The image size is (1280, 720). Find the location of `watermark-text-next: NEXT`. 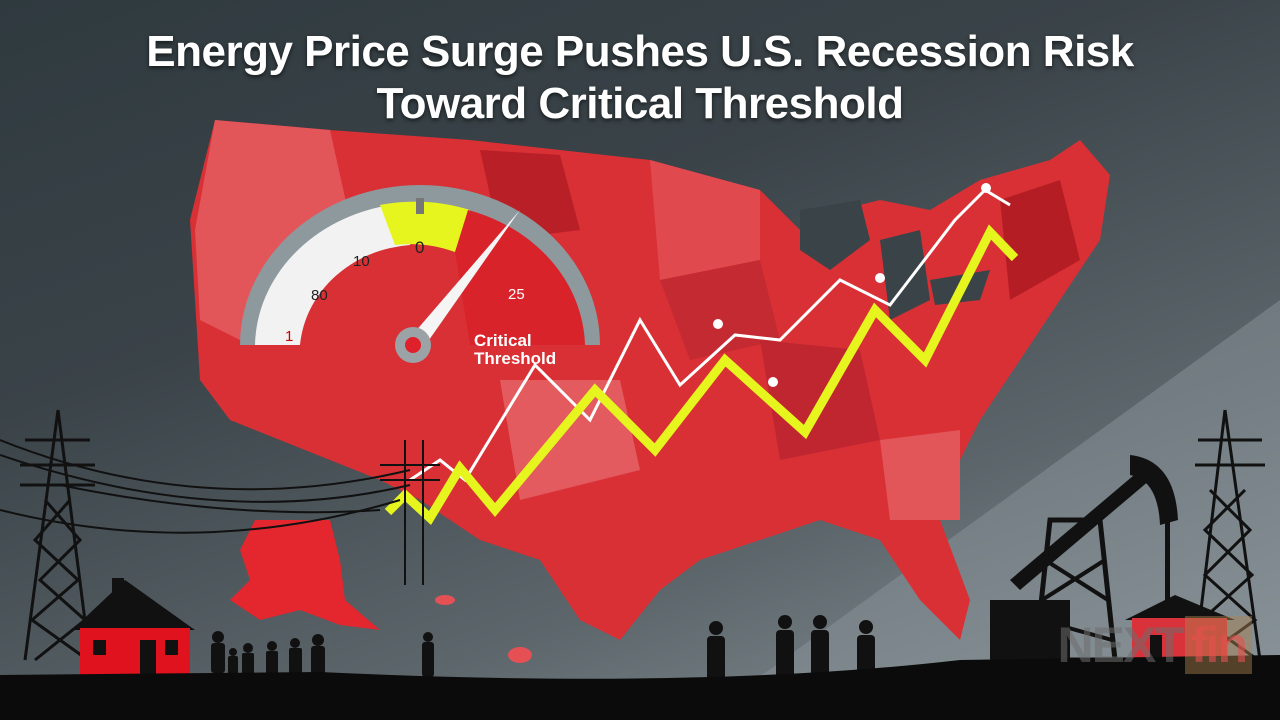

watermark-text-next: NEXT is located at coordinates (1121, 645).